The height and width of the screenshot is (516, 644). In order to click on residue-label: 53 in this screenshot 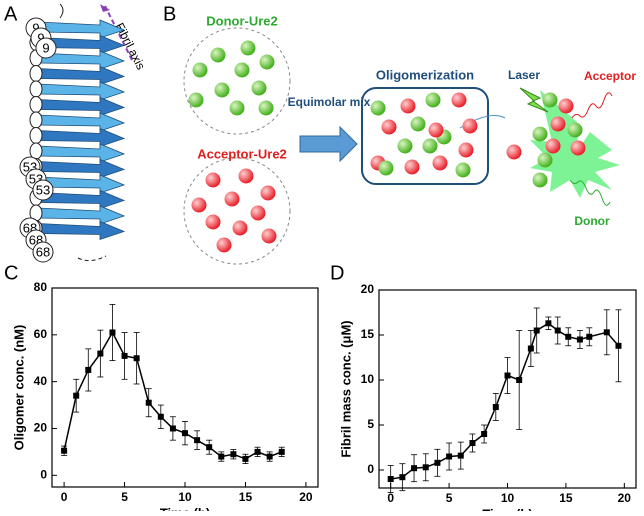, I will do `click(43, 189)`.